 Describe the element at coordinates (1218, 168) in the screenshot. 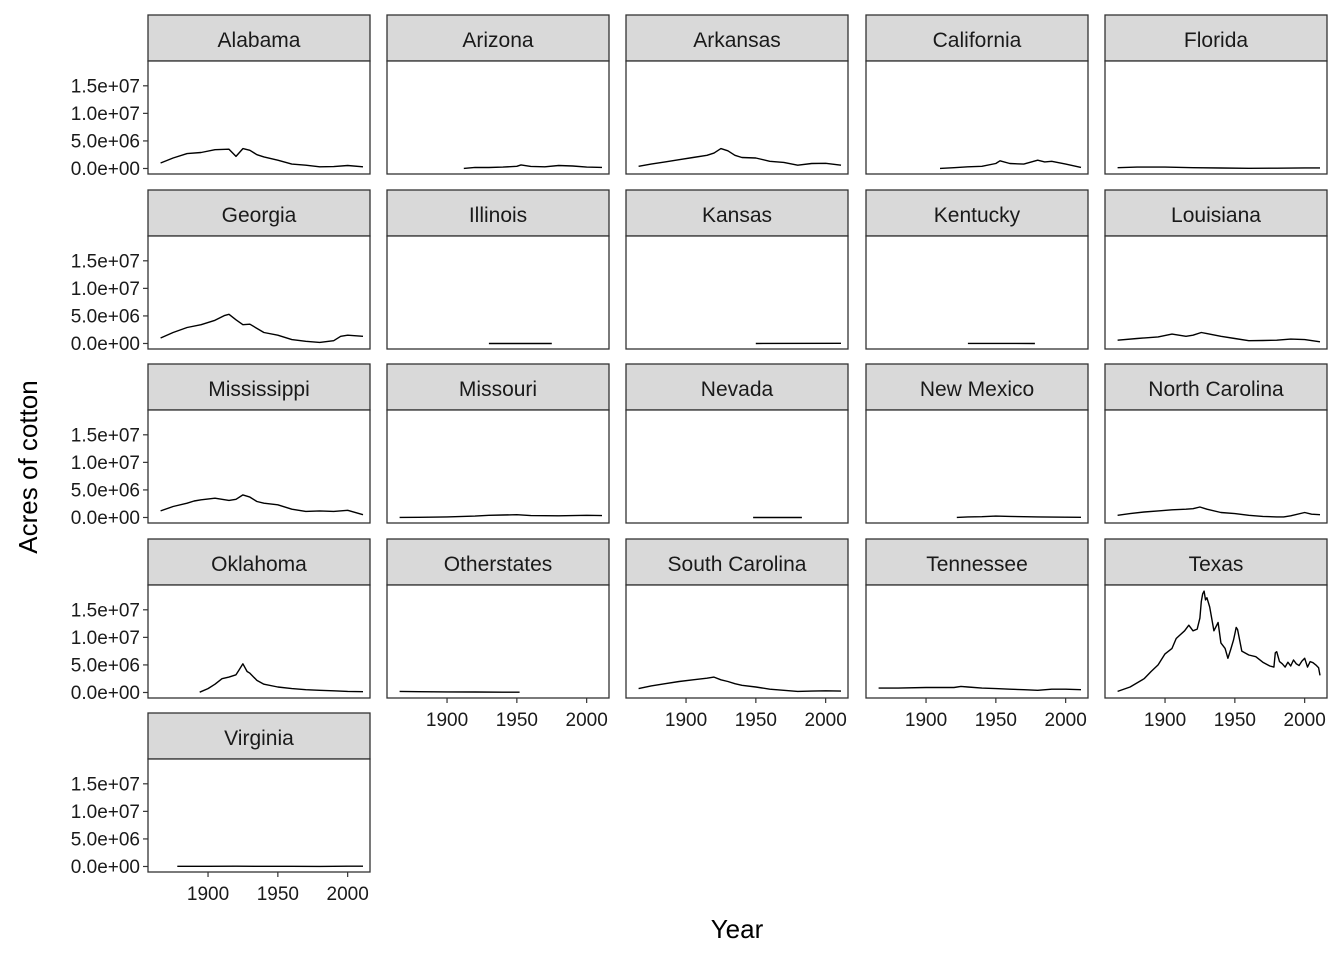

I see `series-line-florida` at that location.